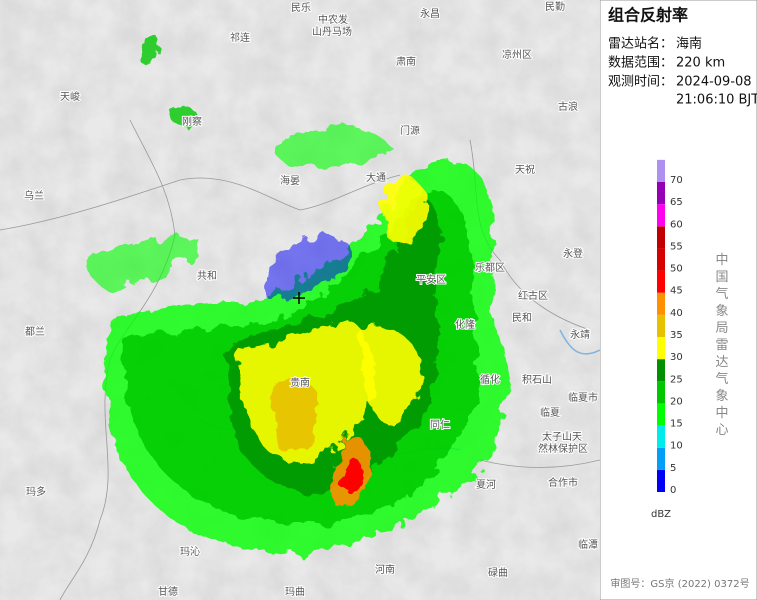 The width and height of the screenshot is (757, 600). What do you see at coordinates (721, 379) in the screenshot?
I see `credit-char: 气` at bounding box center [721, 379].